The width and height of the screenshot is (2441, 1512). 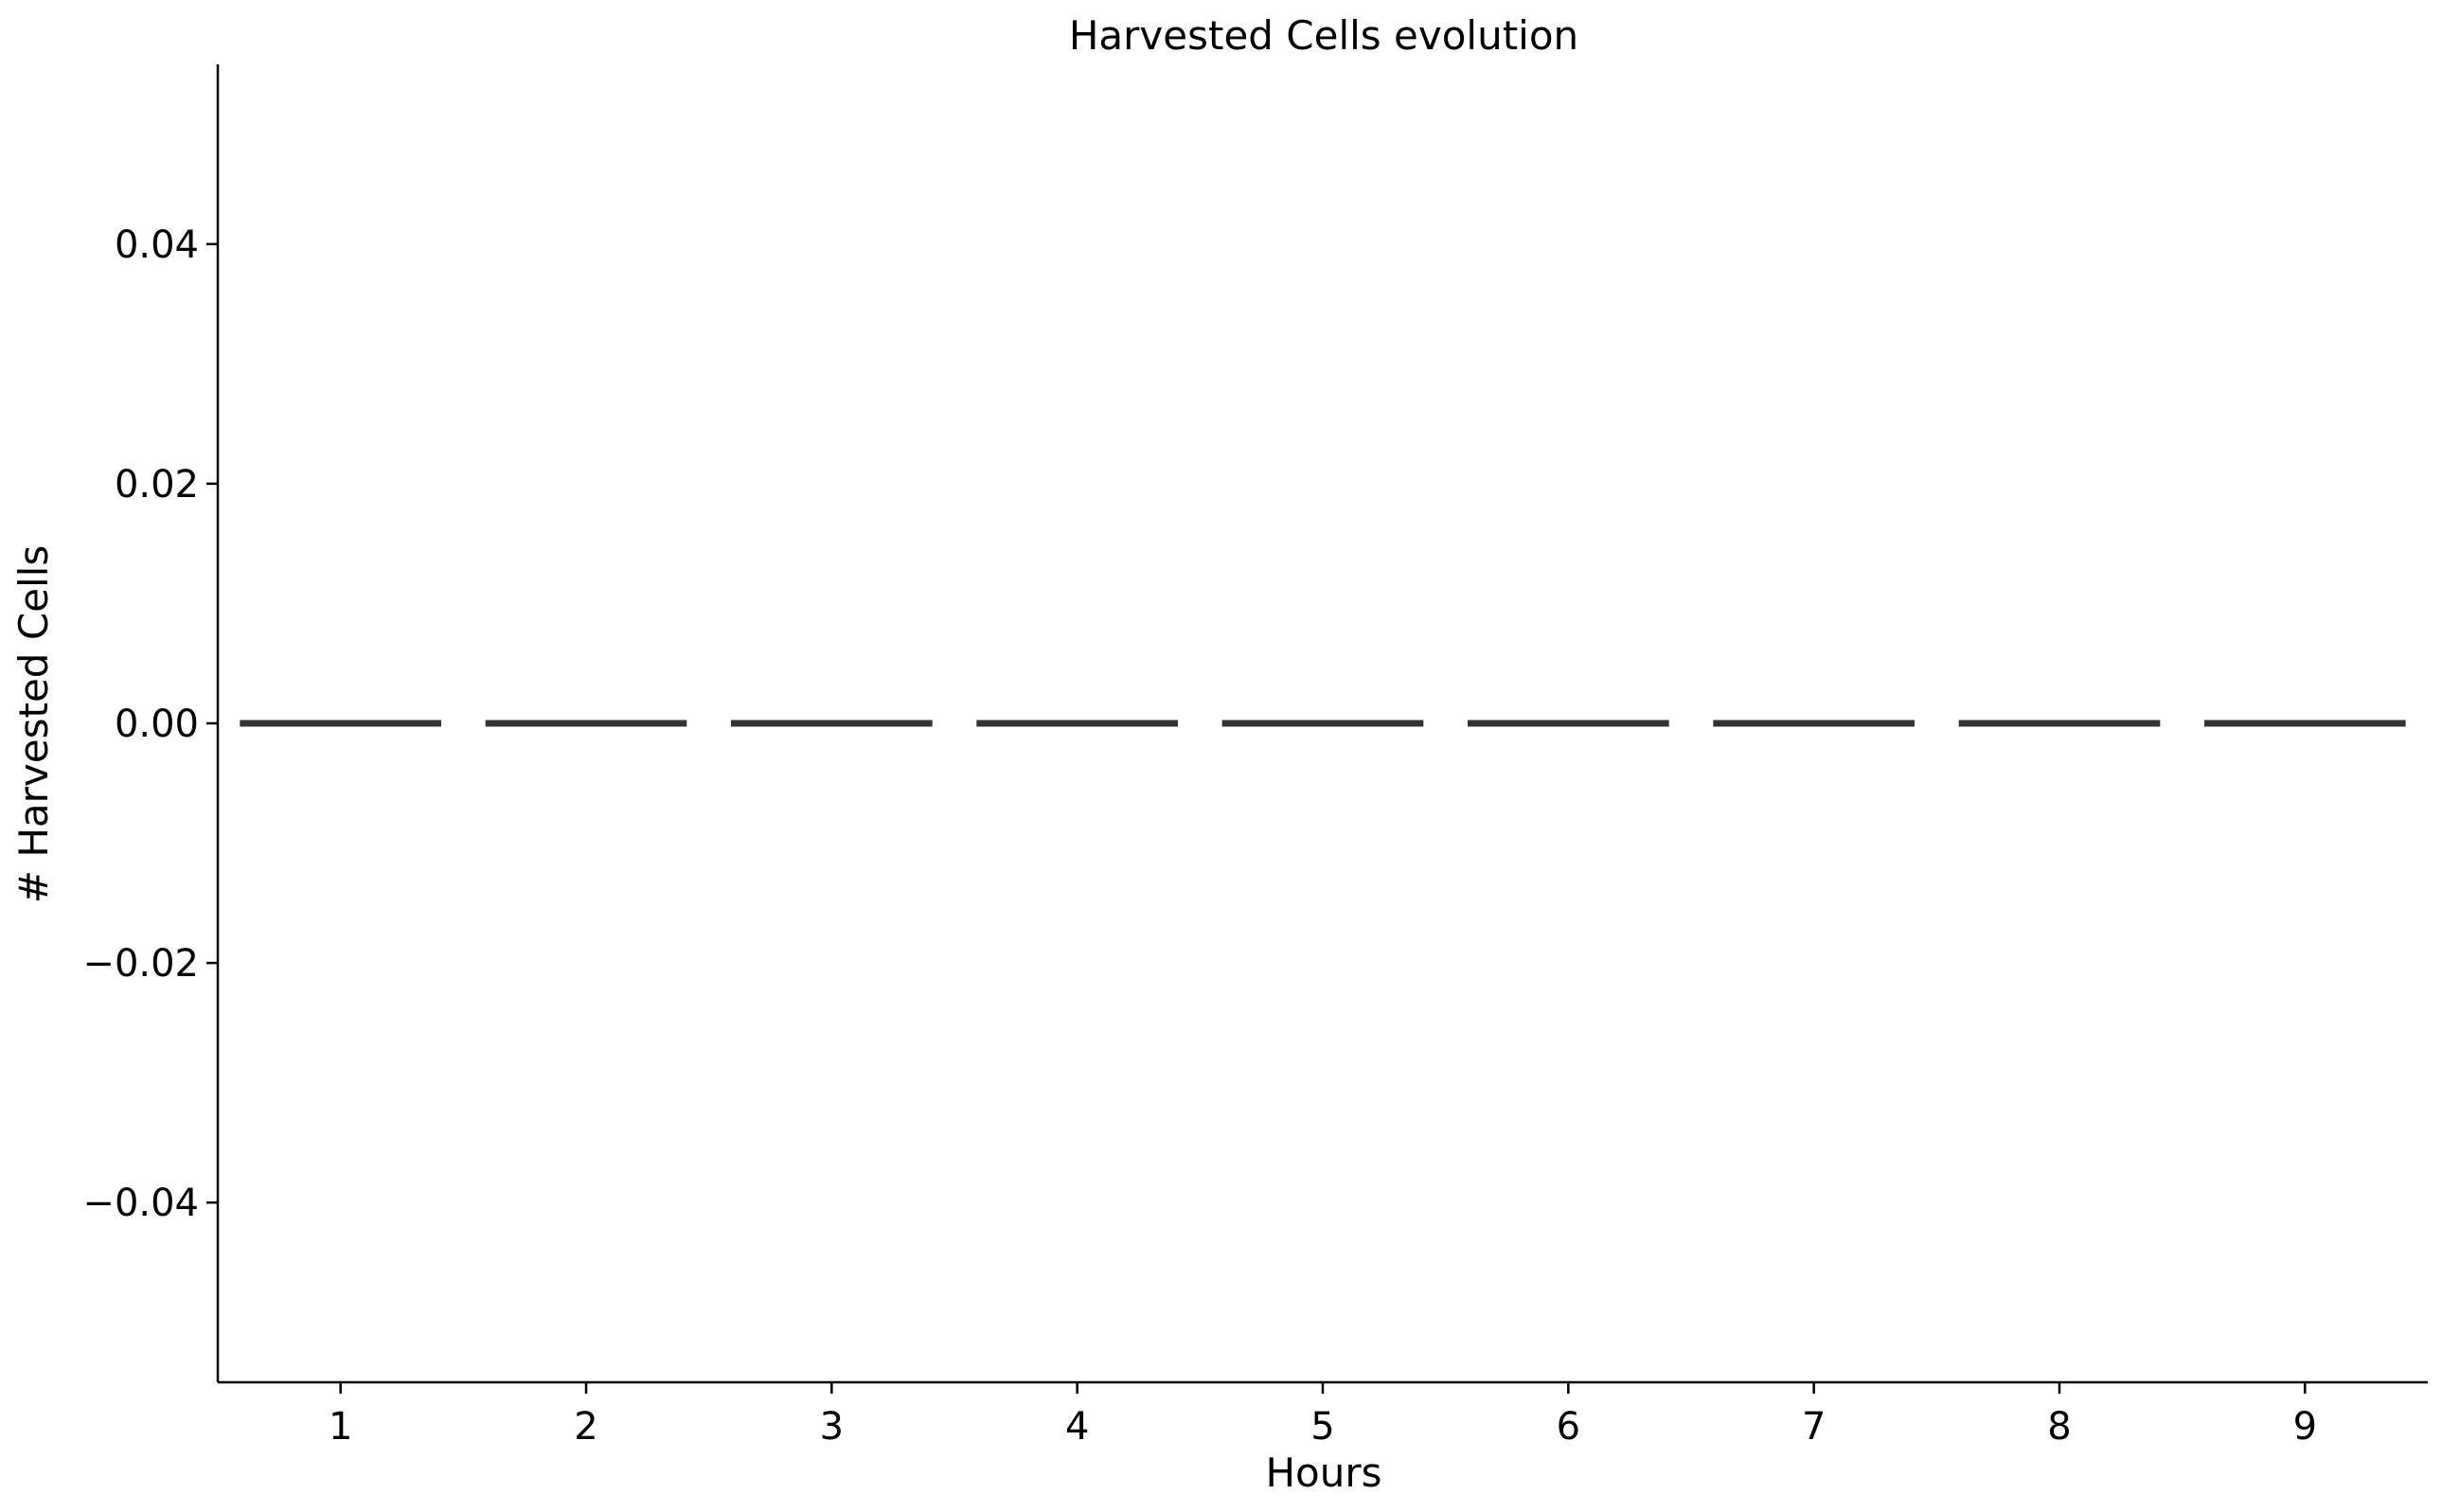 What do you see at coordinates (2305, 1427) in the screenshot?
I see `x-tick-label: 9` at bounding box center [2305, 1427].